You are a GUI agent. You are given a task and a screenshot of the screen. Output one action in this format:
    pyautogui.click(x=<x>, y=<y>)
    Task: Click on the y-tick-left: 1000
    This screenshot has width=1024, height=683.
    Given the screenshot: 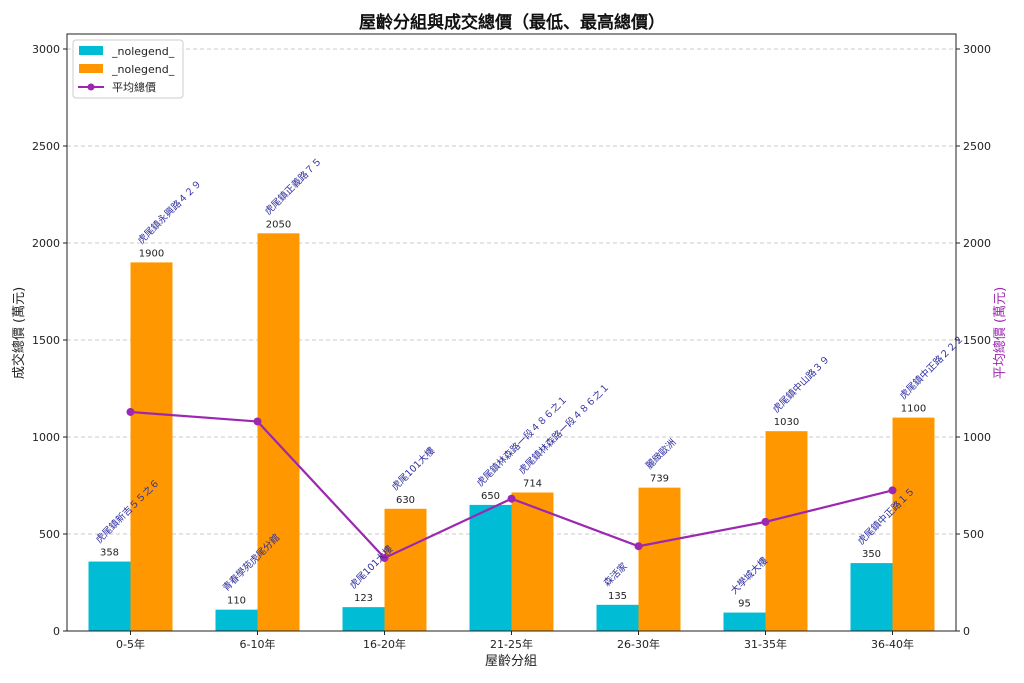 What is the action you would take?
    pyautogui.click(x=46, y=437)
    